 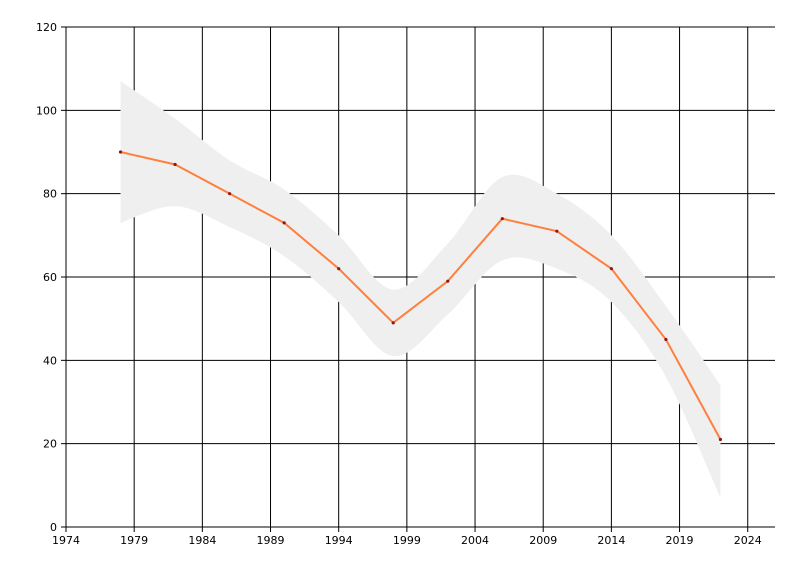 What do you see at coordinates (202, 540) in the screenshot?
I see `x-tick-label: 1984` at bounding box center [202, 540].